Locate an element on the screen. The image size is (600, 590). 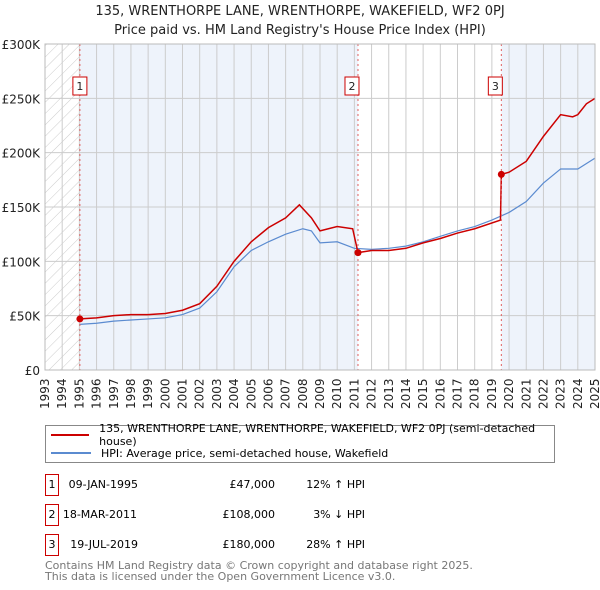
x-tick-label: 1996 is located at coordinates (97, 393).